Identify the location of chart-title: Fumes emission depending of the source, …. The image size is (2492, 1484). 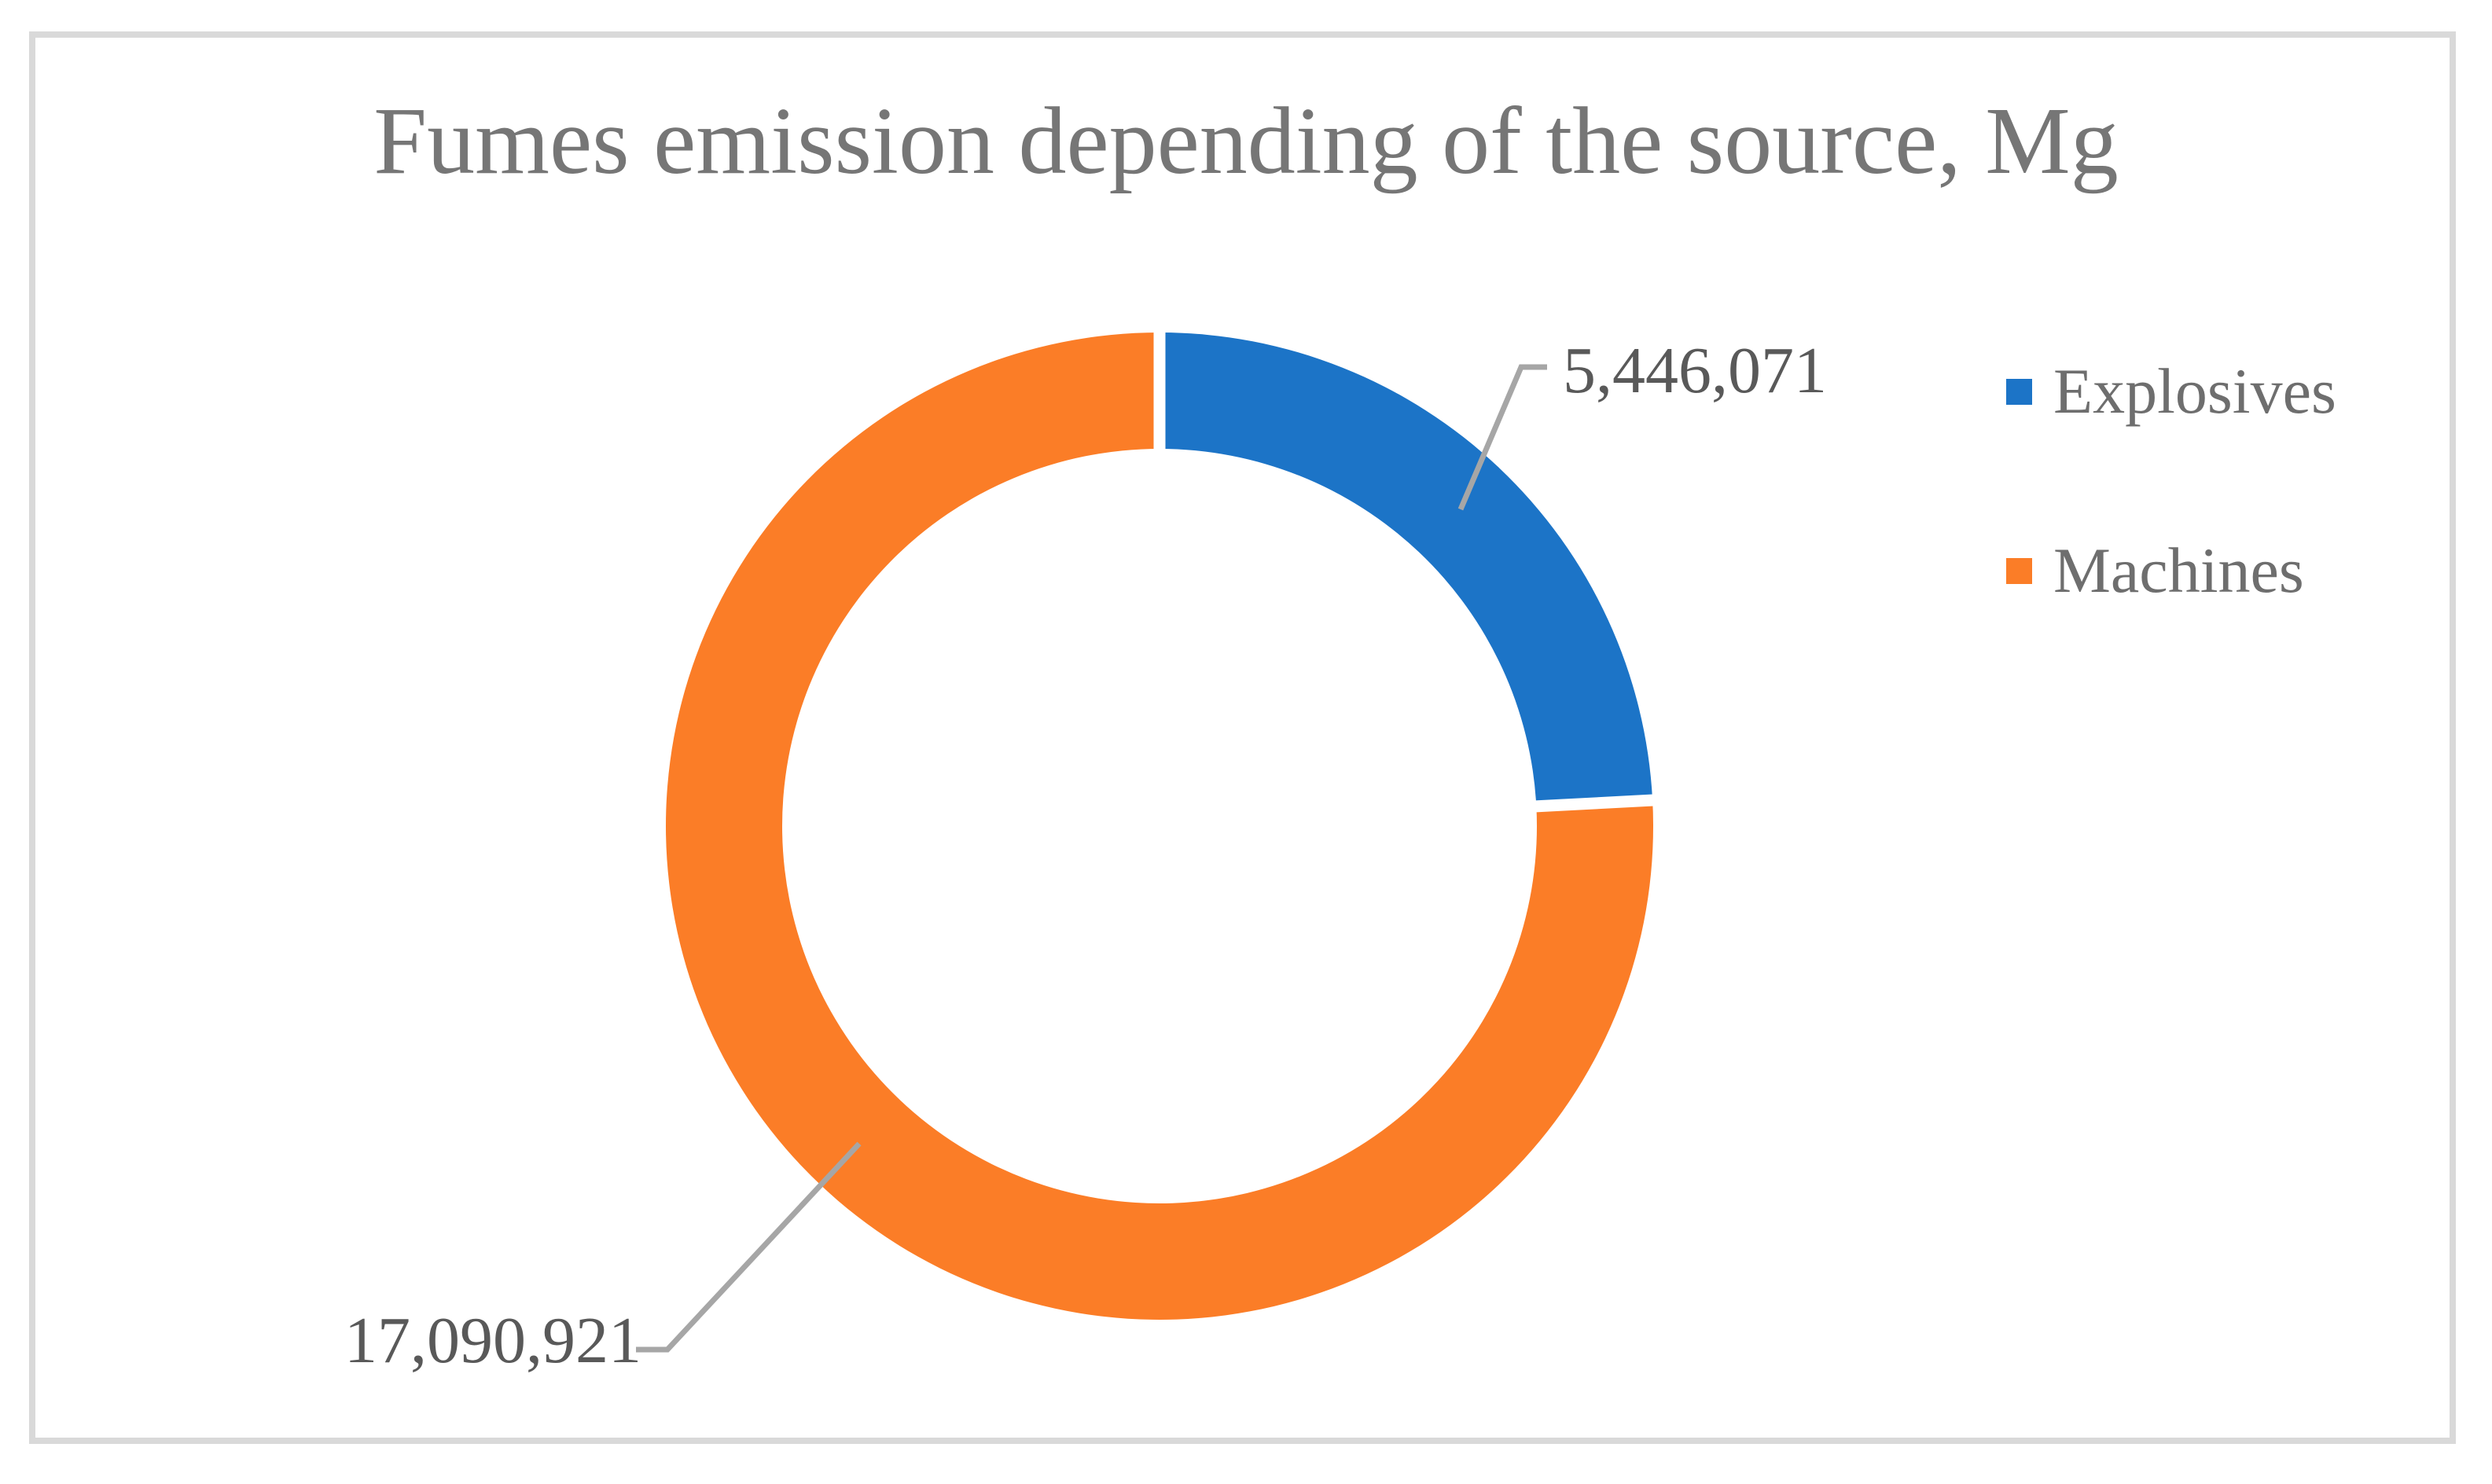
(1246, 141).